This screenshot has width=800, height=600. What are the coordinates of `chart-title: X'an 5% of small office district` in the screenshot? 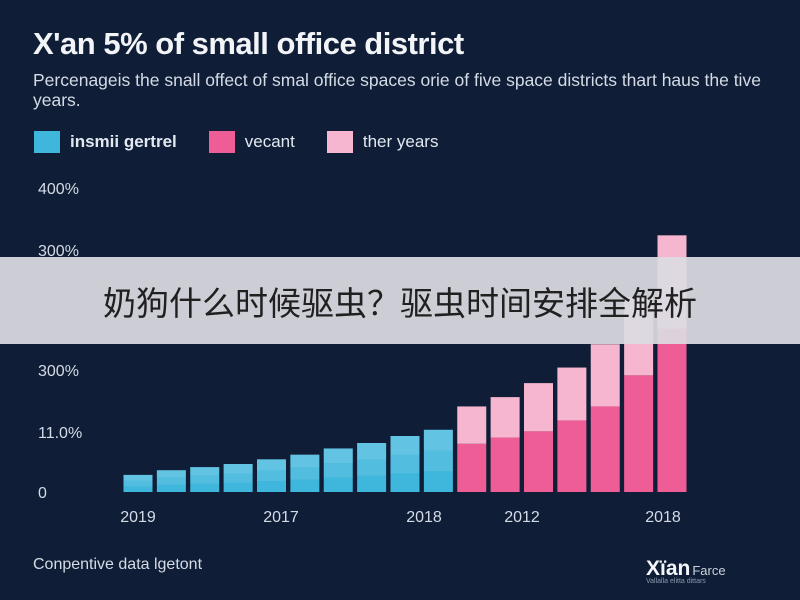 It's located at (248, 43).